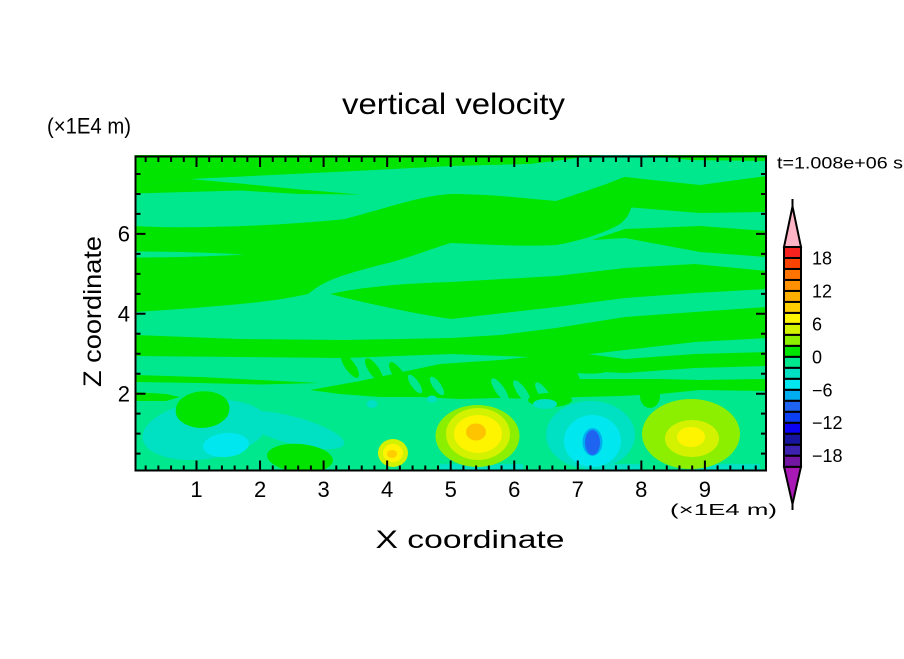 This screenshot has width=904, height=659. Describe the element at coordinates (453, 104) in the screenshot. I see `svg-text: vertical velocity` at that location.